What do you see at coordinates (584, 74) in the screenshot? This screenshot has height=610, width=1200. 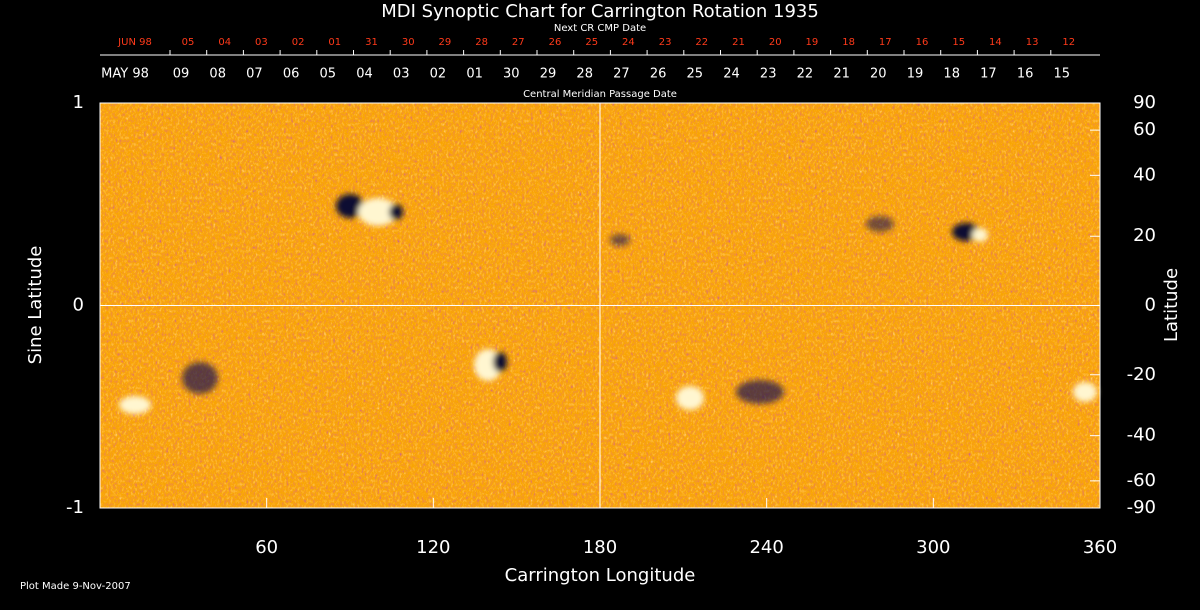 I see `date-label: 28` at bounding box center [584, 74].